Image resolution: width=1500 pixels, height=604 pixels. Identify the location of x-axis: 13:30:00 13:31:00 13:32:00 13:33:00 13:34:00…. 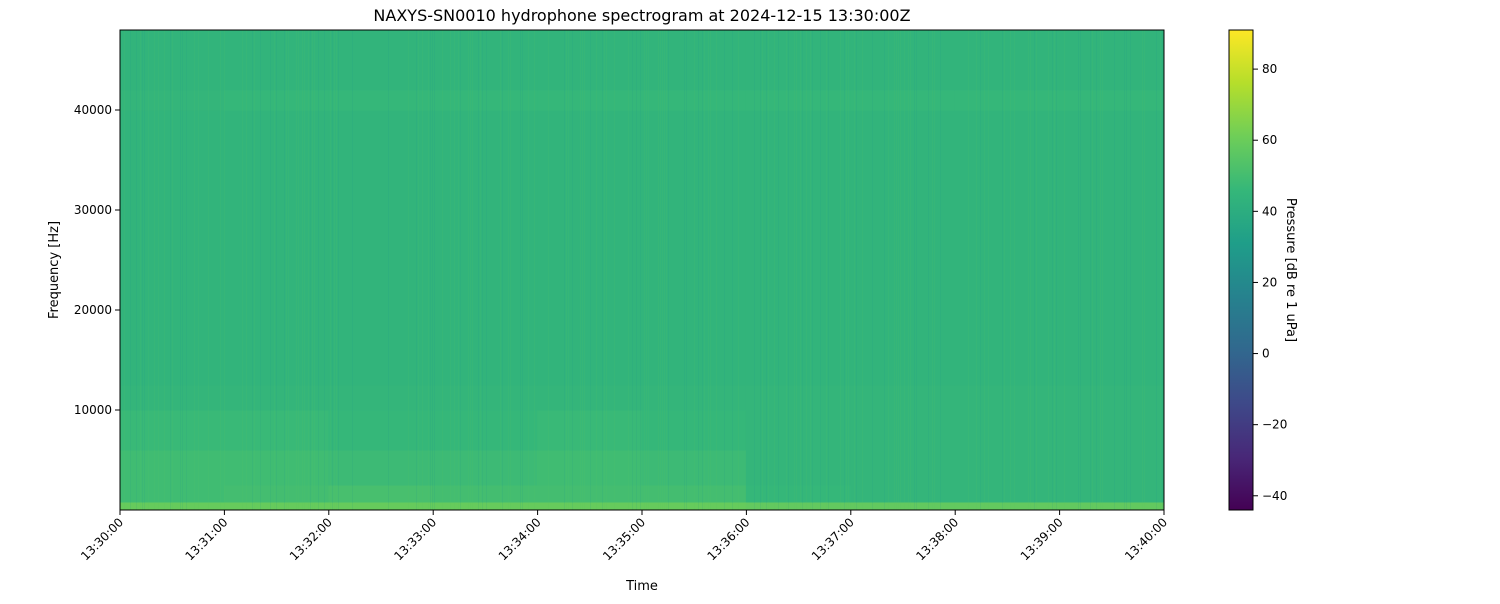
(624, 536).